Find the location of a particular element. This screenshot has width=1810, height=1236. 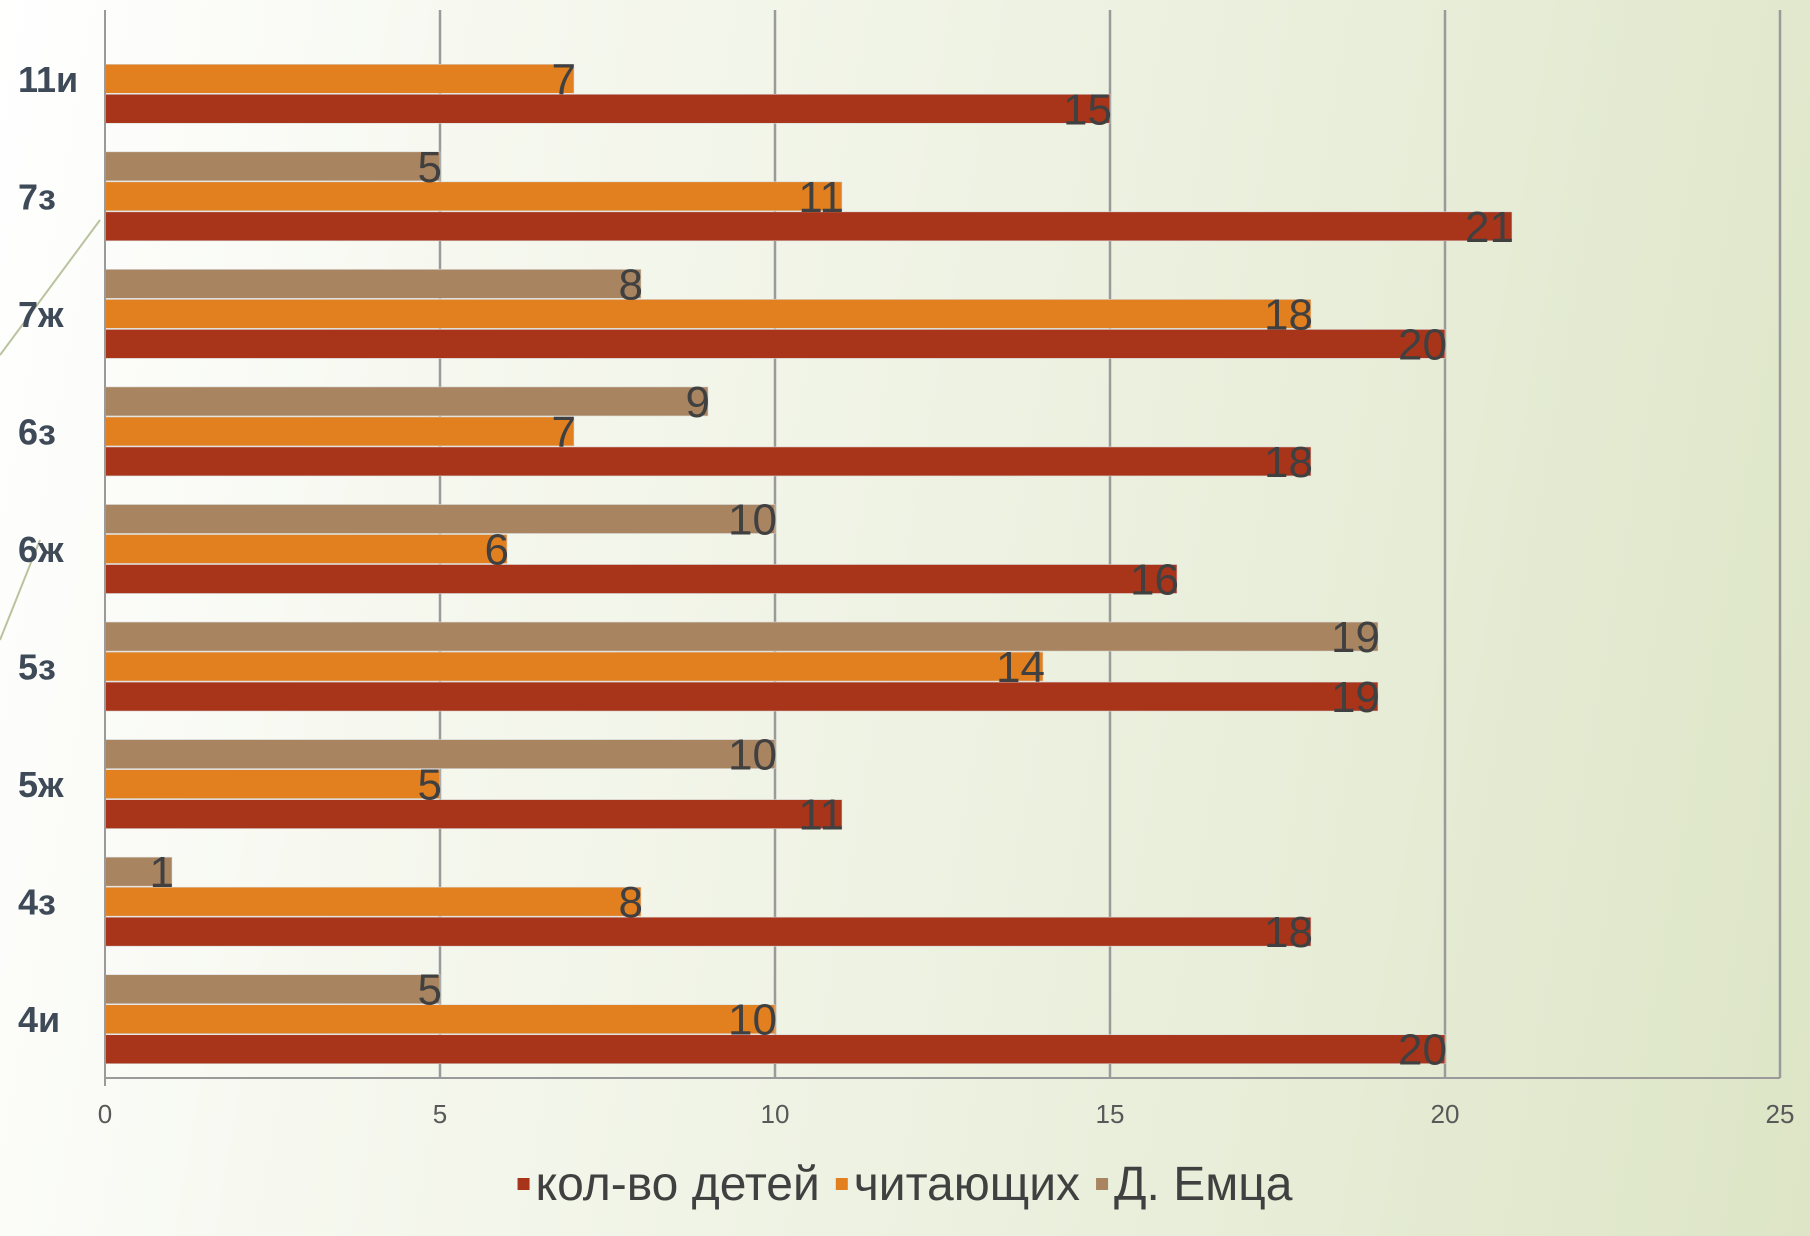

data-label: 6 is located at coordinates (497, 550).